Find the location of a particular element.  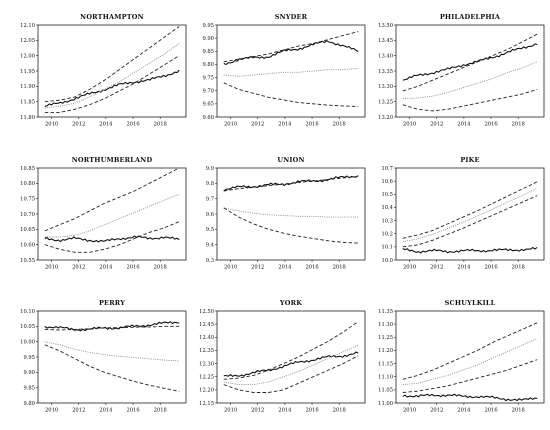

y-tick-label: 12.20 is located at coordinates (206, 391).